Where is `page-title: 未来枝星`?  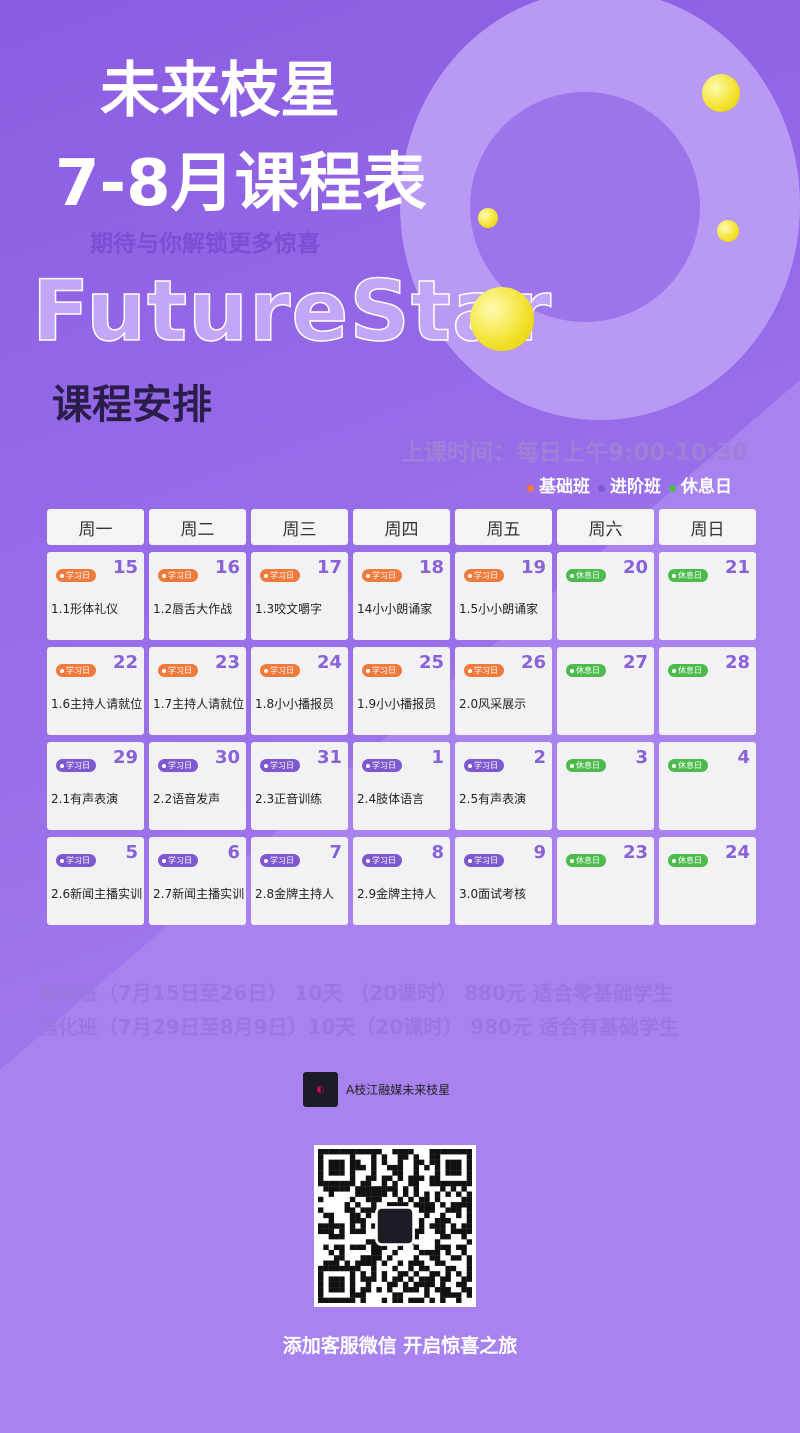 page-title: 未来枝星 is located at coordinates (220, 91).